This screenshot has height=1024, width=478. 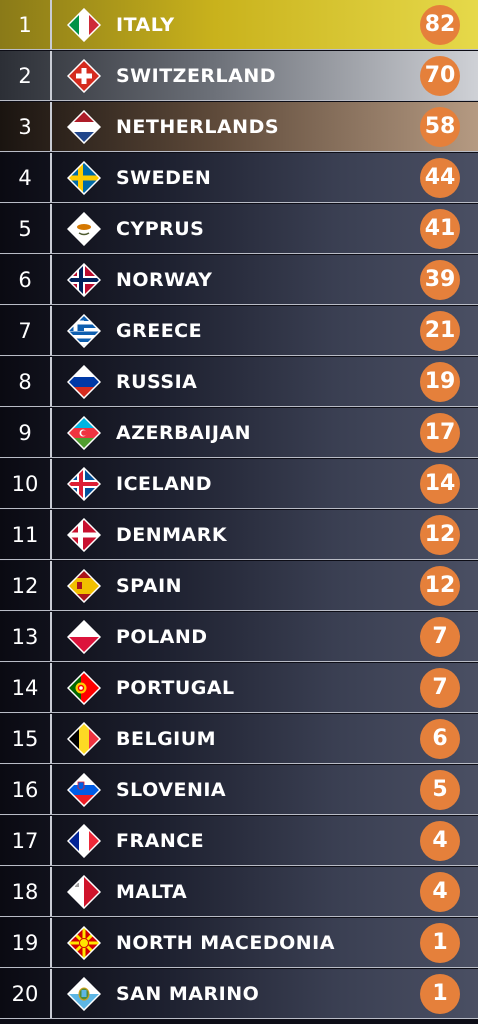 I want to click on score-badge: 6, so click(x=440, y=738).